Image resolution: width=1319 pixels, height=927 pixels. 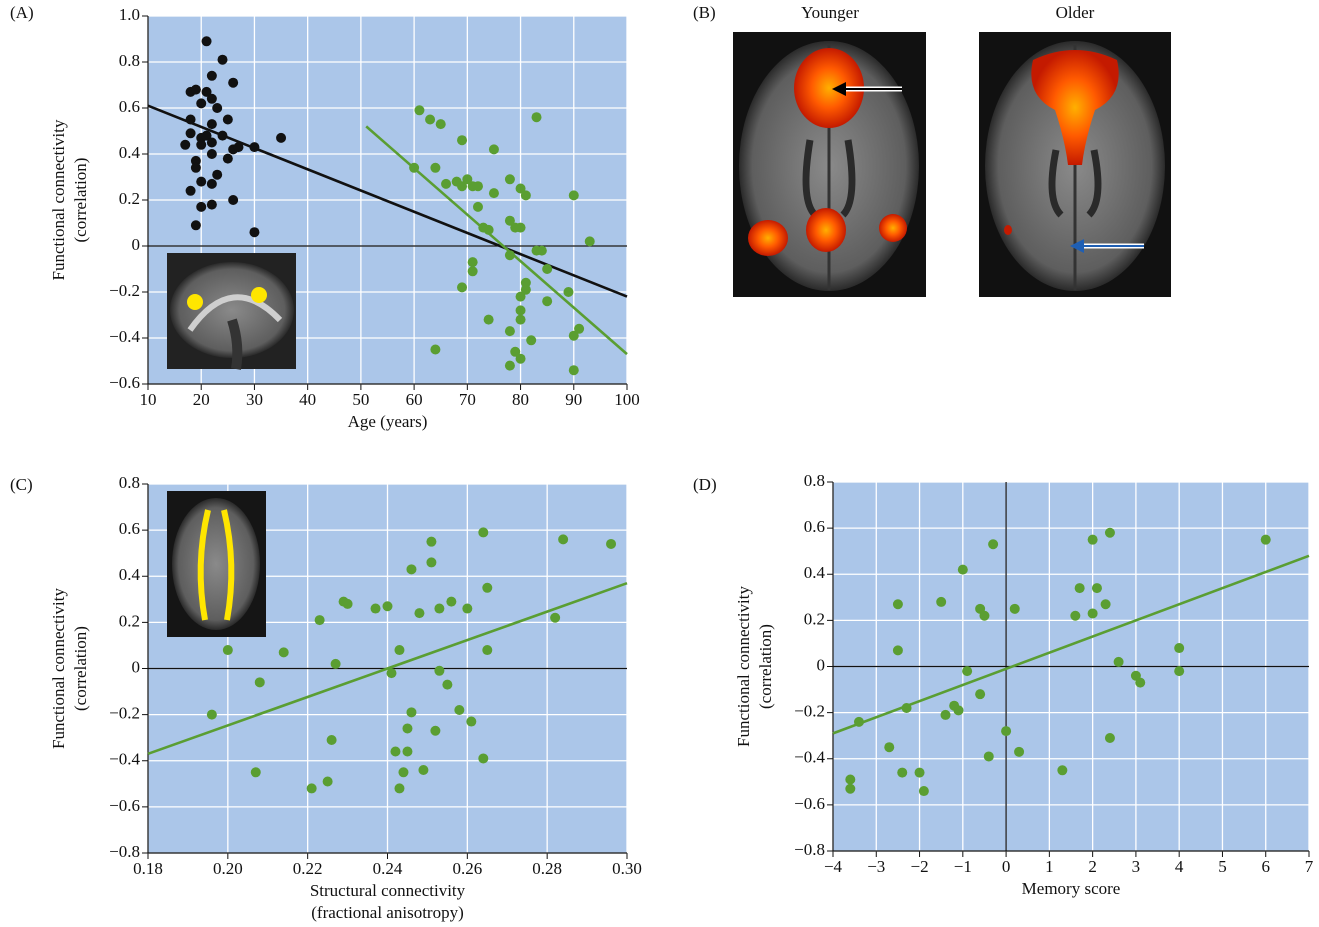 I want to click on x-tick-label: 30, so click(x=254, y=399).